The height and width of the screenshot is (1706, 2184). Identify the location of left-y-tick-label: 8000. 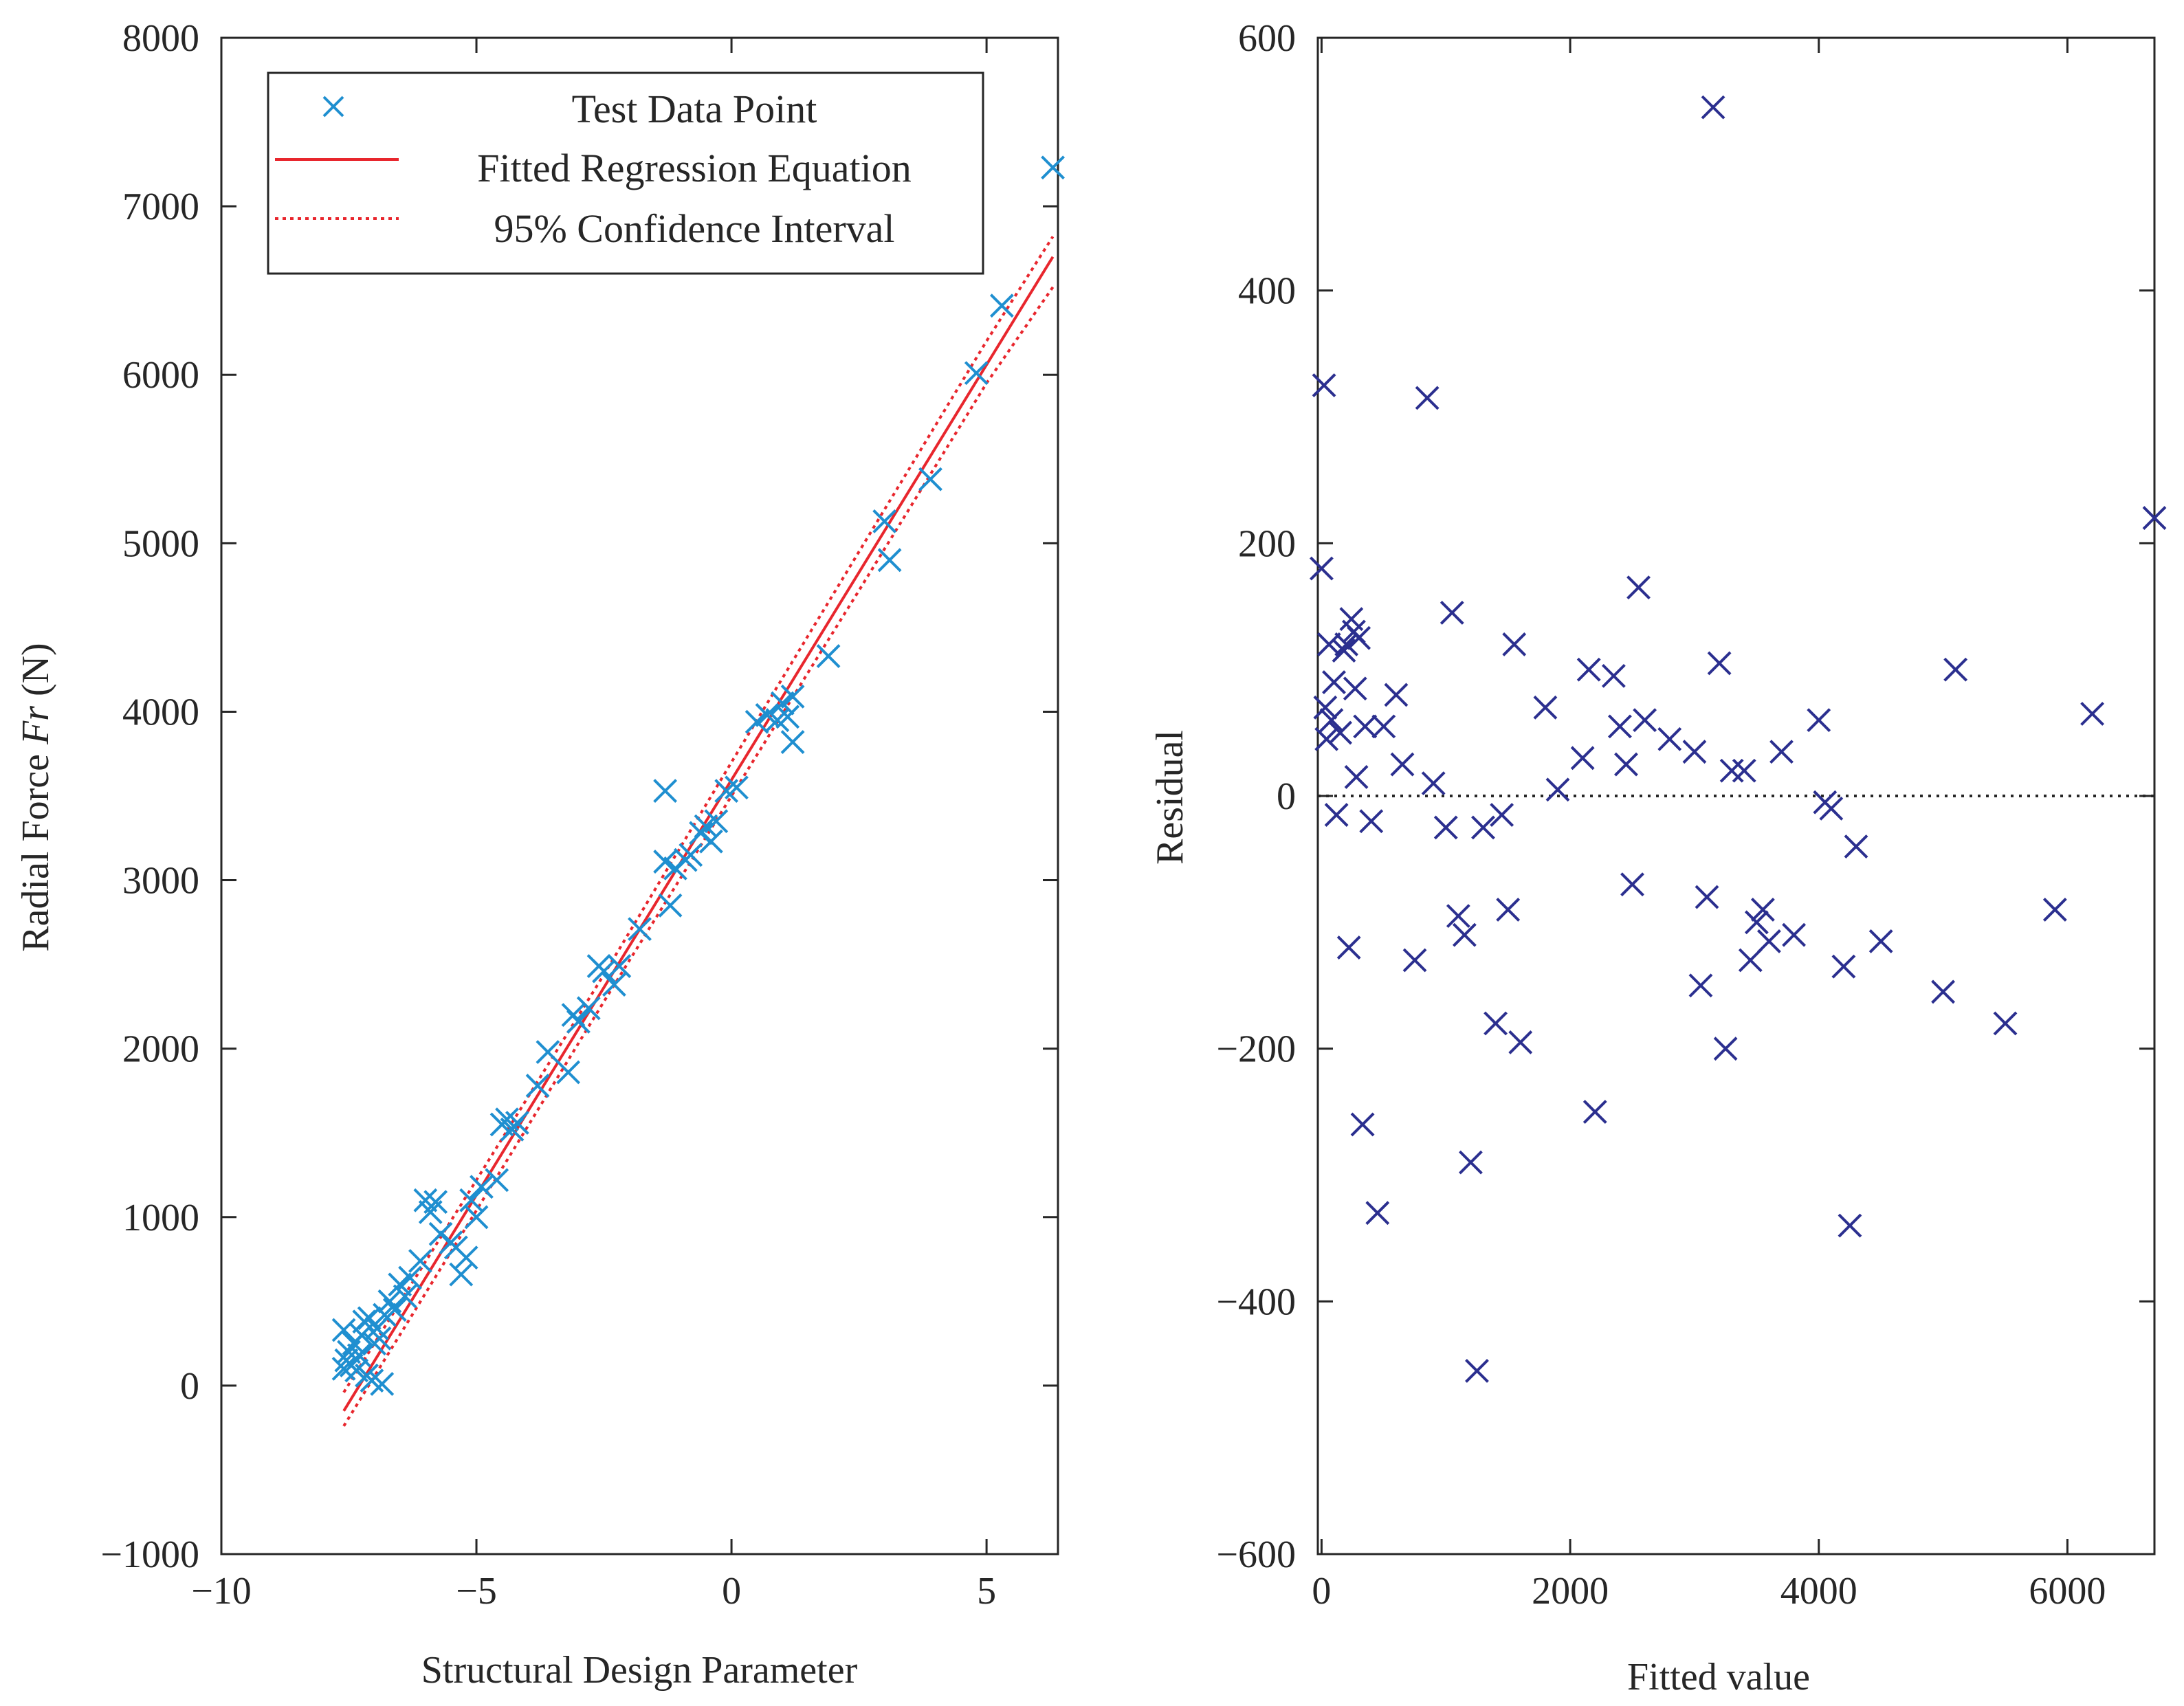
(160, 38).